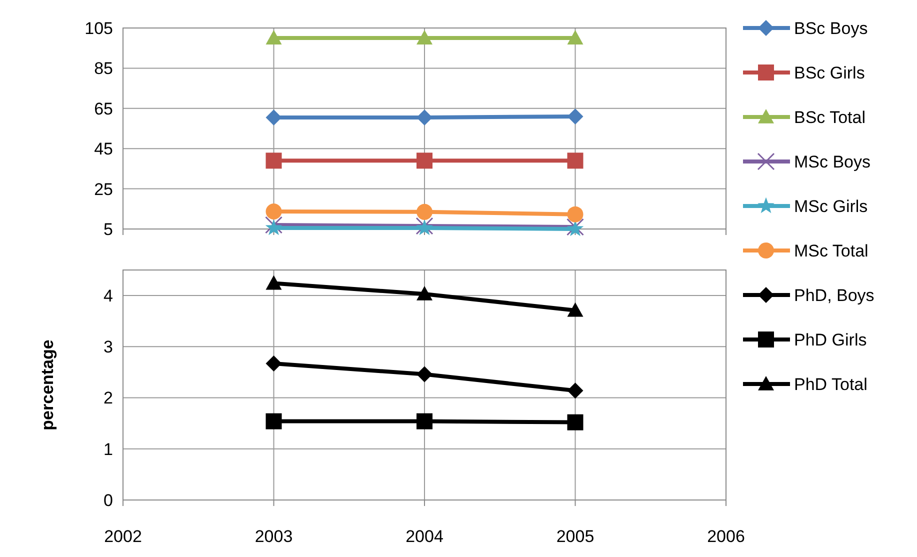 The width and height of the screenshot is (917, 557). What do you see at coordinates (103, 189) in the screenshot?
I see `y-tick-label: 25` at bounding box center [103, 189].